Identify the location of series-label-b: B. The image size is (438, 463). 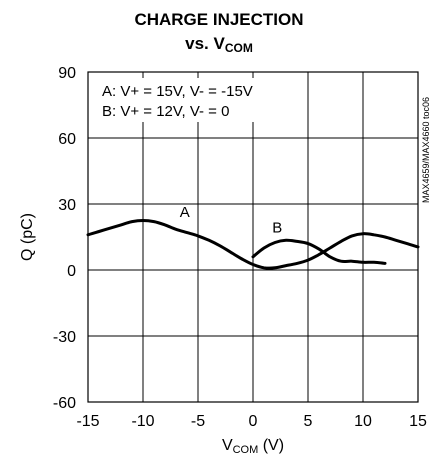
(277, 228).